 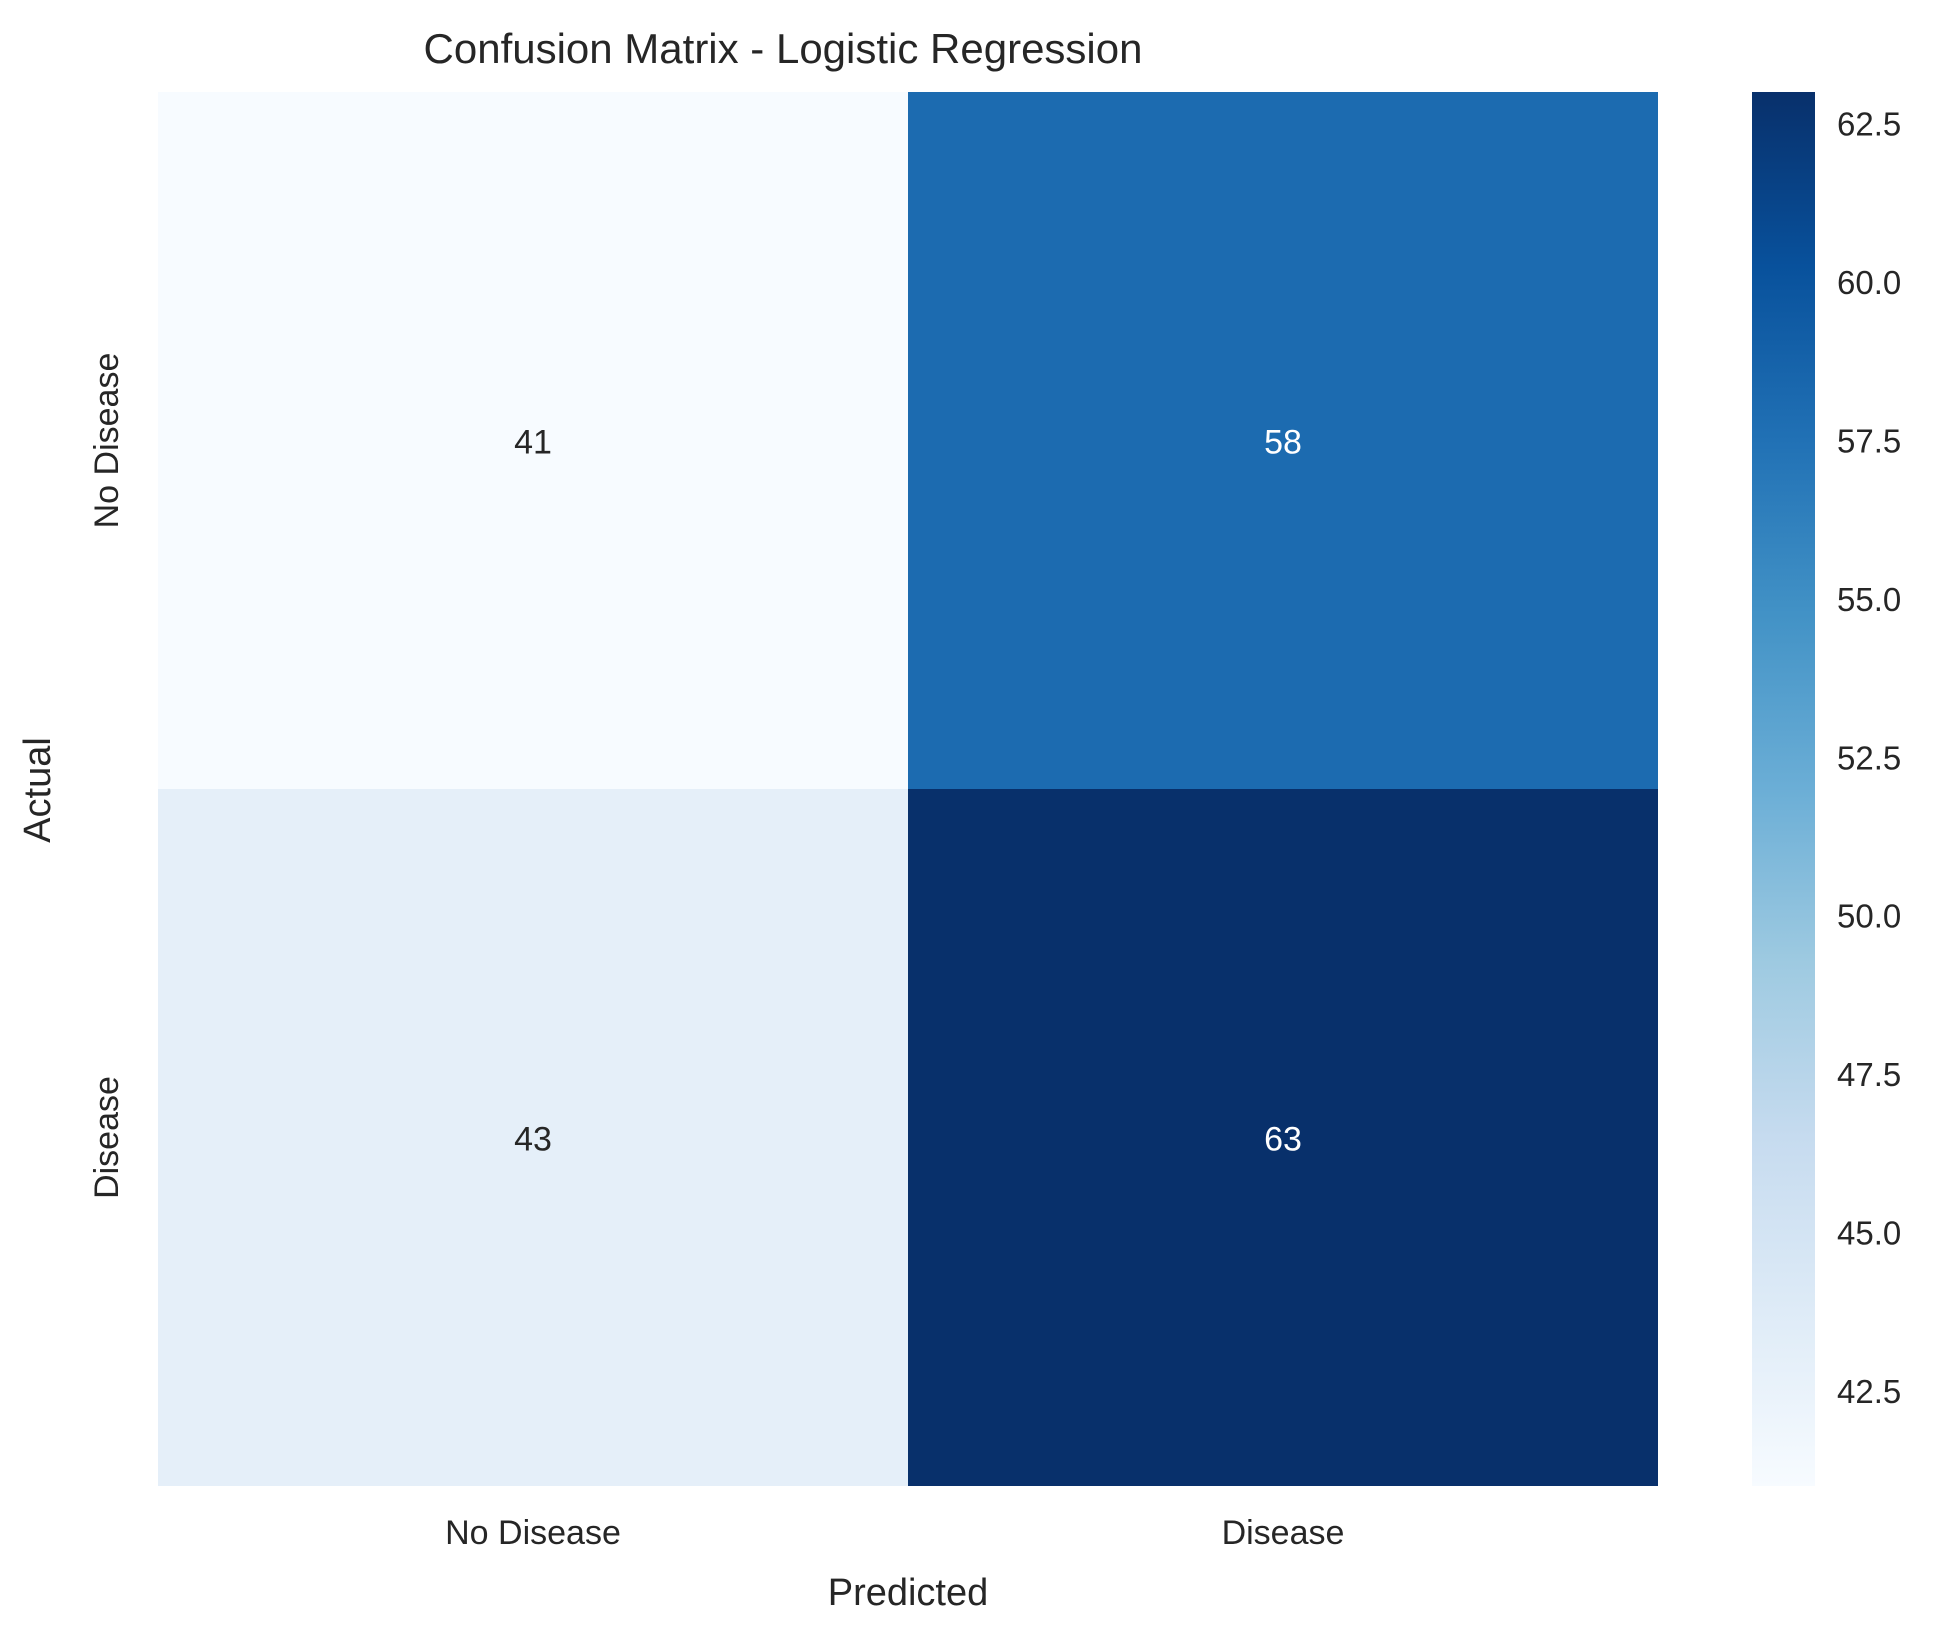 I want to click on cell-value-label: 43, so click(x=533, y=1140).